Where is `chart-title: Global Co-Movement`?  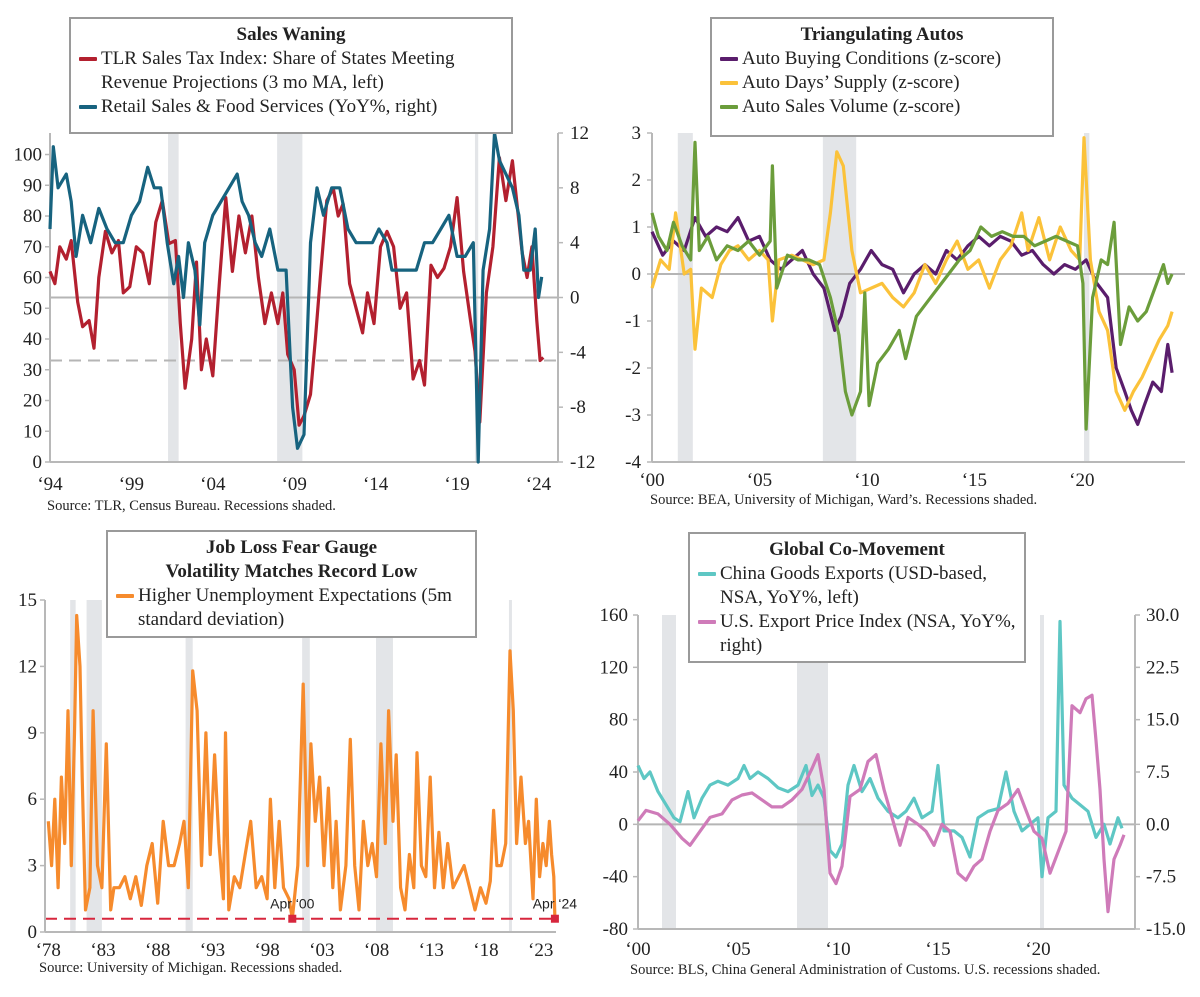
chart-title: Global Co-Movement is located at coordinates (857, 549).